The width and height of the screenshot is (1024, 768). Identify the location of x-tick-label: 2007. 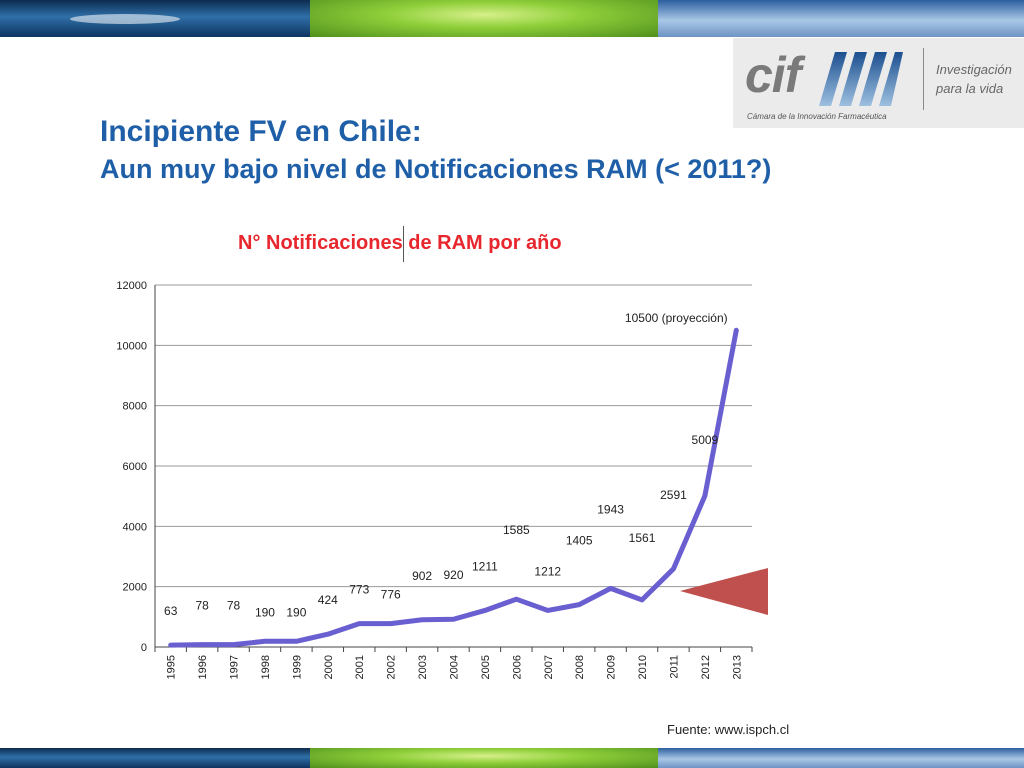
(549, 667).